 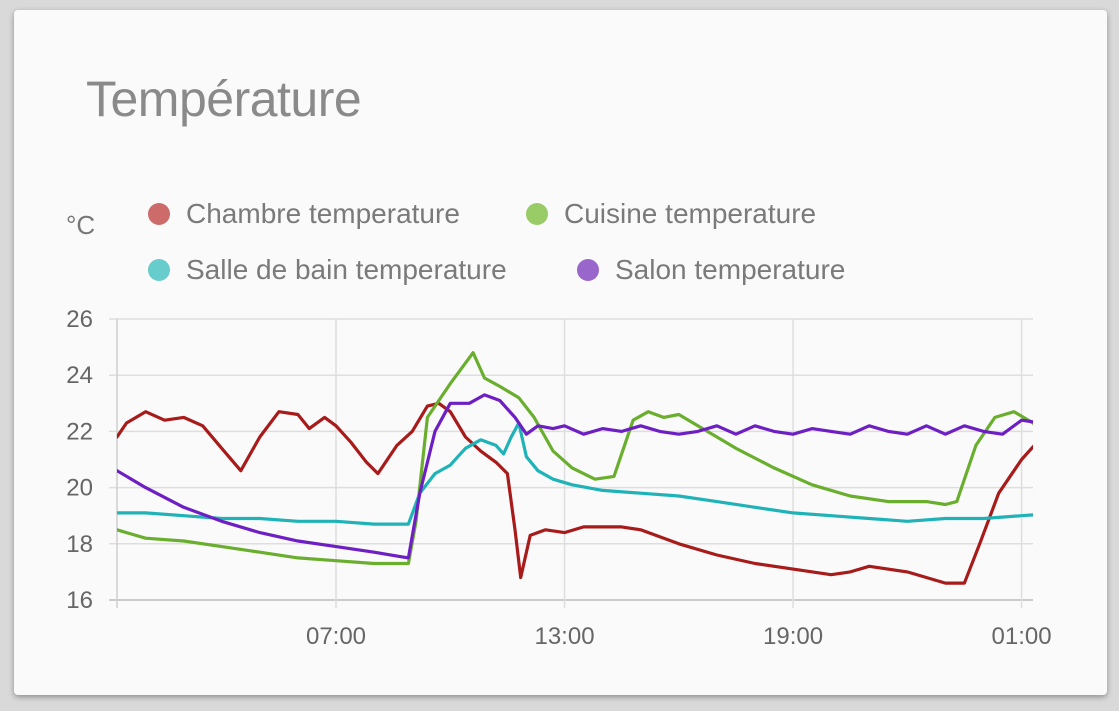 What do you see at coordinates (79, 375) in the screenshot?
I see `y-tick-label-24: 24` at bounding box center [79, 375].